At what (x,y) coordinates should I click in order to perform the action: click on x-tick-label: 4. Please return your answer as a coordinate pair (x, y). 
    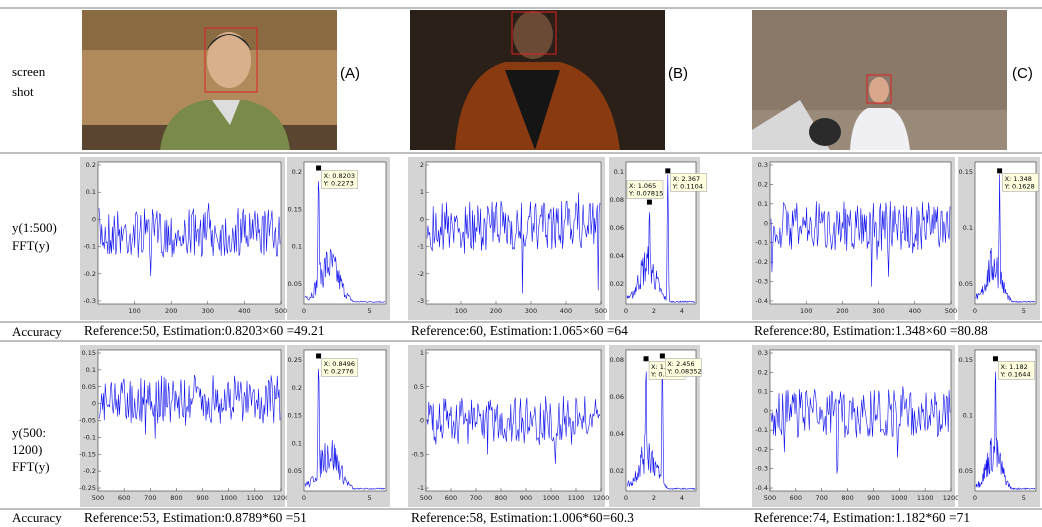
    Looking at the image, I should click on (682, 498).